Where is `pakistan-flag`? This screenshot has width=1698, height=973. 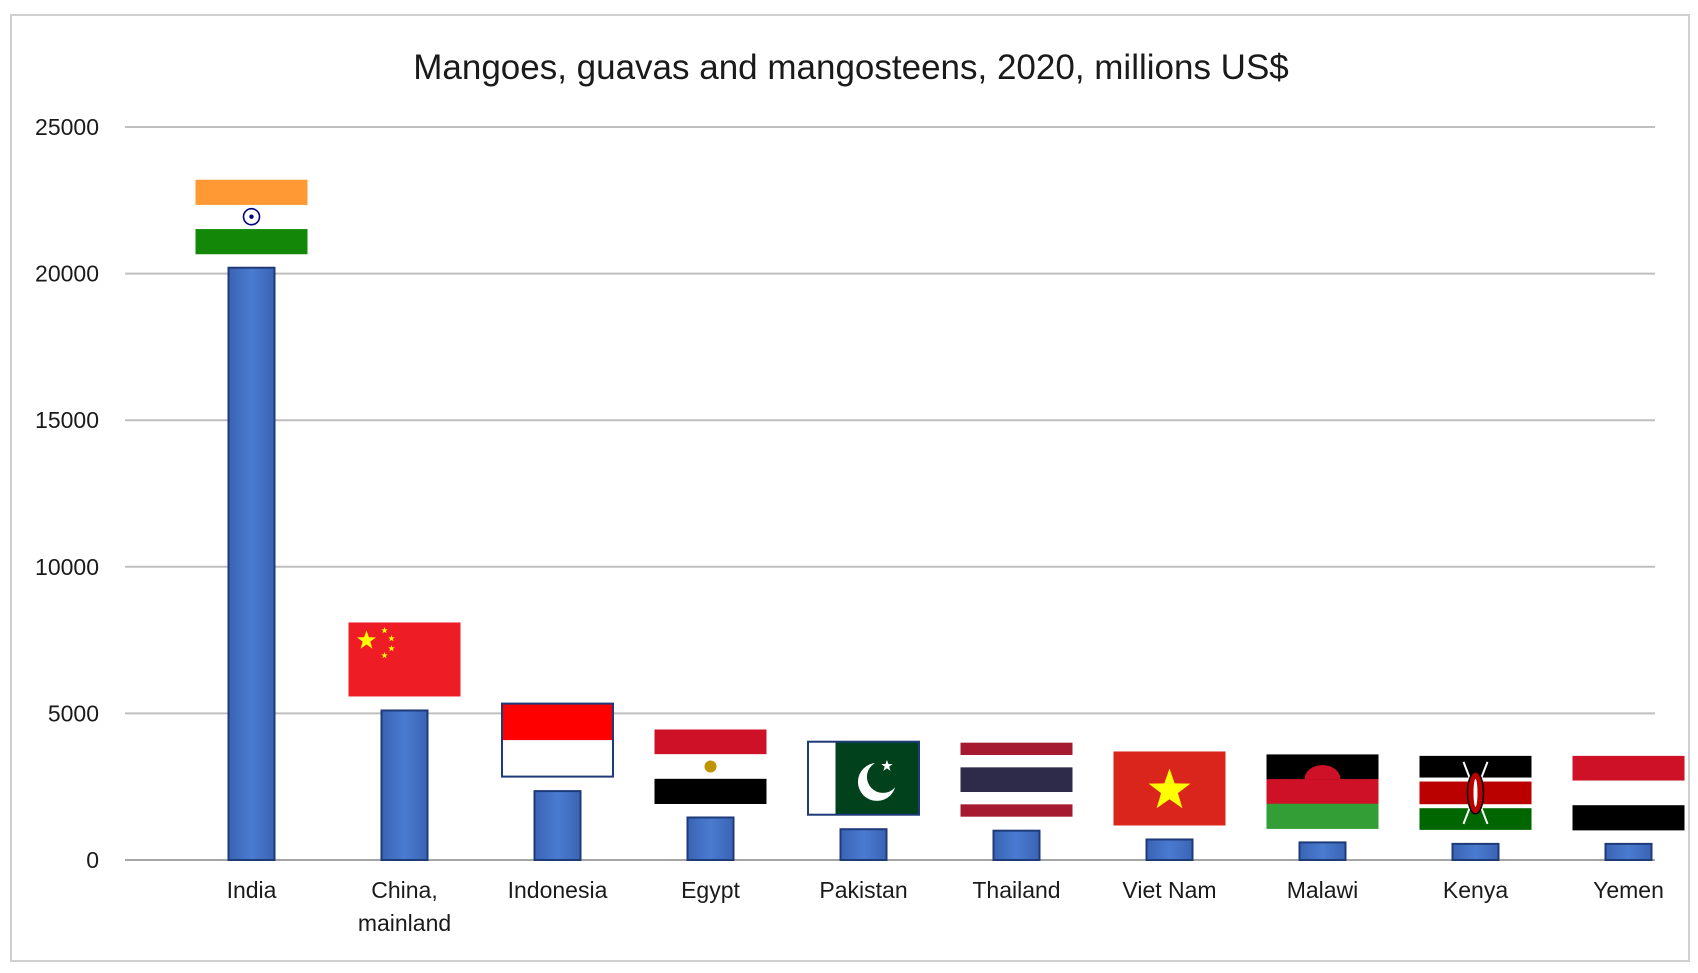 pakistan-flag is located at coordinates (863, 778).